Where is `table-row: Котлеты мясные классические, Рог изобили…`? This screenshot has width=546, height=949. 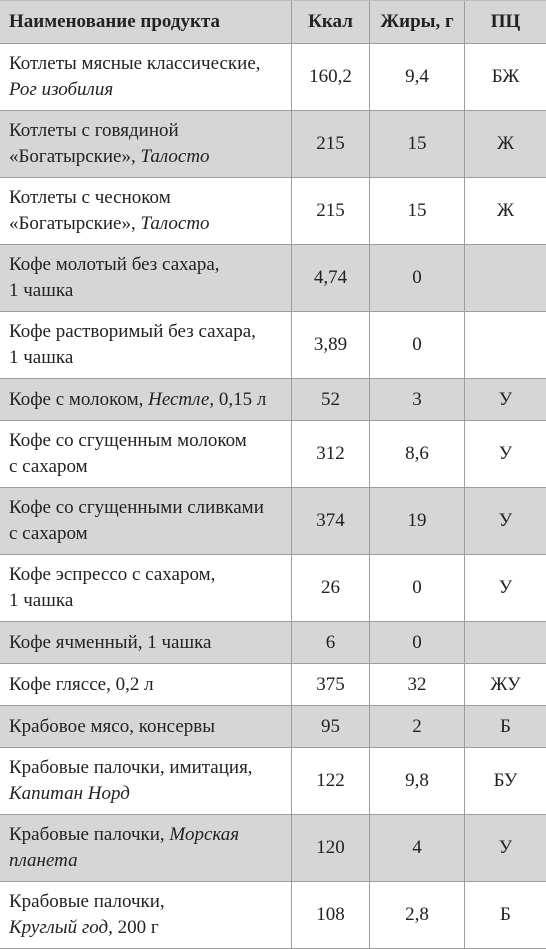 table-row: Котлеты мясные классические, Рог изобили… is located at coordinates (273, 77).